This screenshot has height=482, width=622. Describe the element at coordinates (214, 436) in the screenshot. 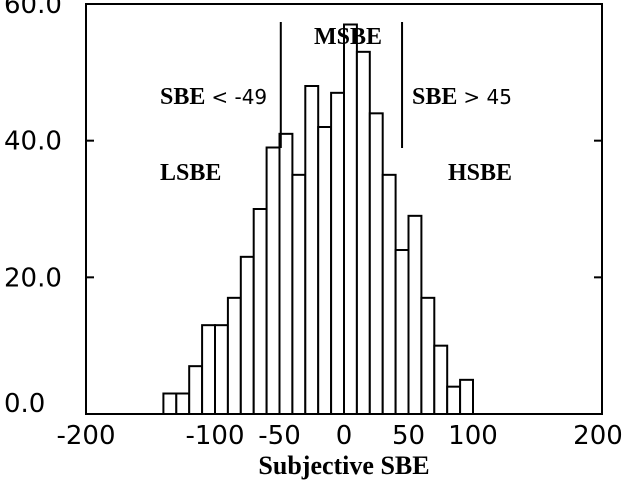

I see `x-tick-label: -100` at that location.